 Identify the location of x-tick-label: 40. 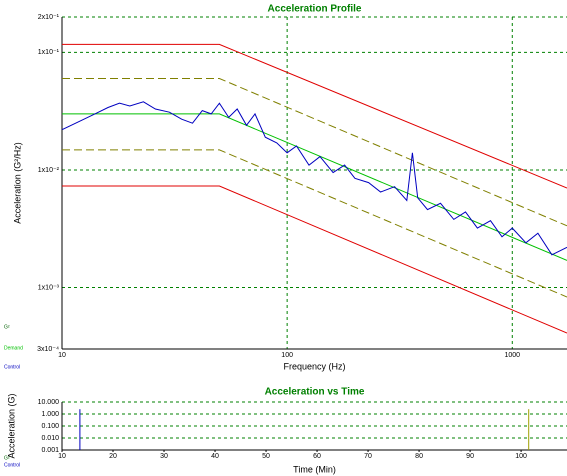
(215, 456).